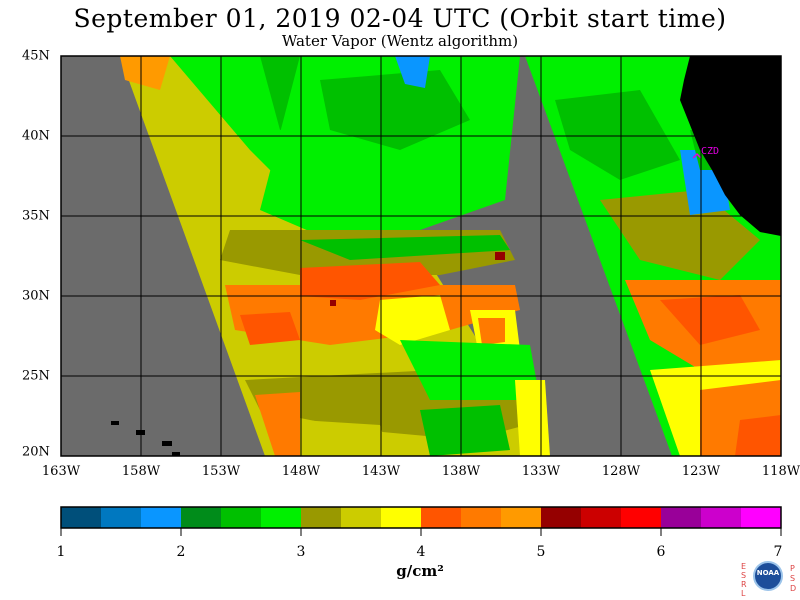  I want to click on logo-text: NOAA, so click(768, 573).